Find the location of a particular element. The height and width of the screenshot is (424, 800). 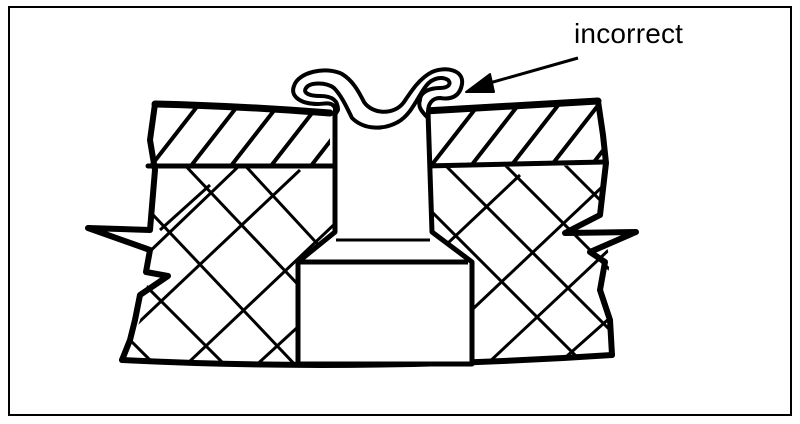

fastener-head-curled is located at coordinates (378, 98).